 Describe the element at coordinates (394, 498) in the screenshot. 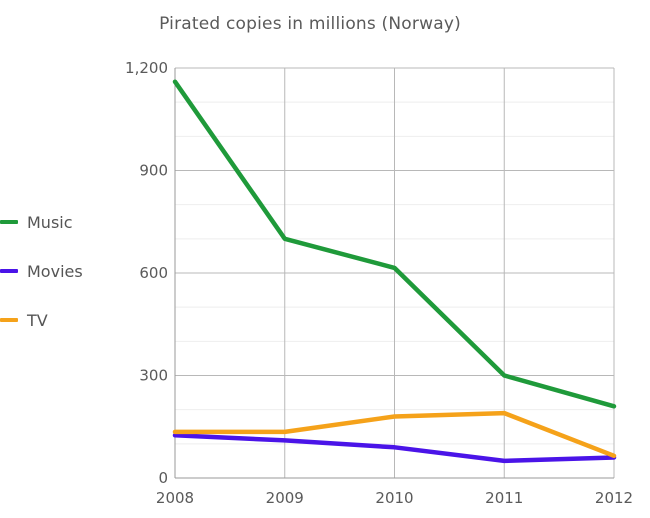

I see `x-tick-label: 2010` at that location.